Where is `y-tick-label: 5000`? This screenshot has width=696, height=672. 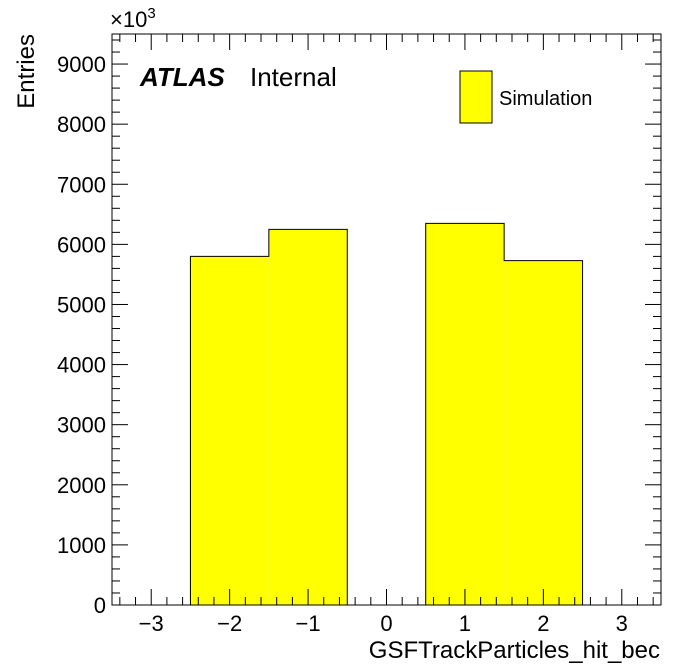 y-tick-label: 5000 is located at coordinates (81, 304).